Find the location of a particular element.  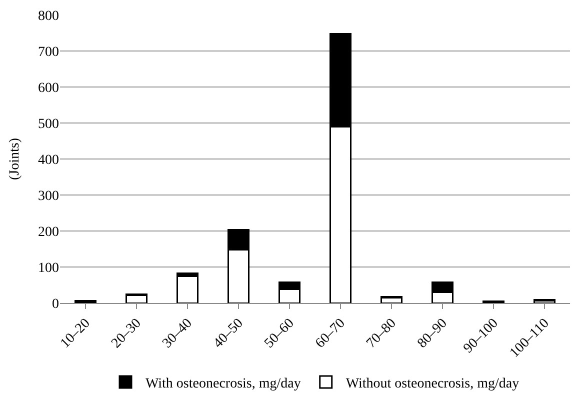

legend-label: With osteonecrosis, mg/day is located at coordinates (223, 384).